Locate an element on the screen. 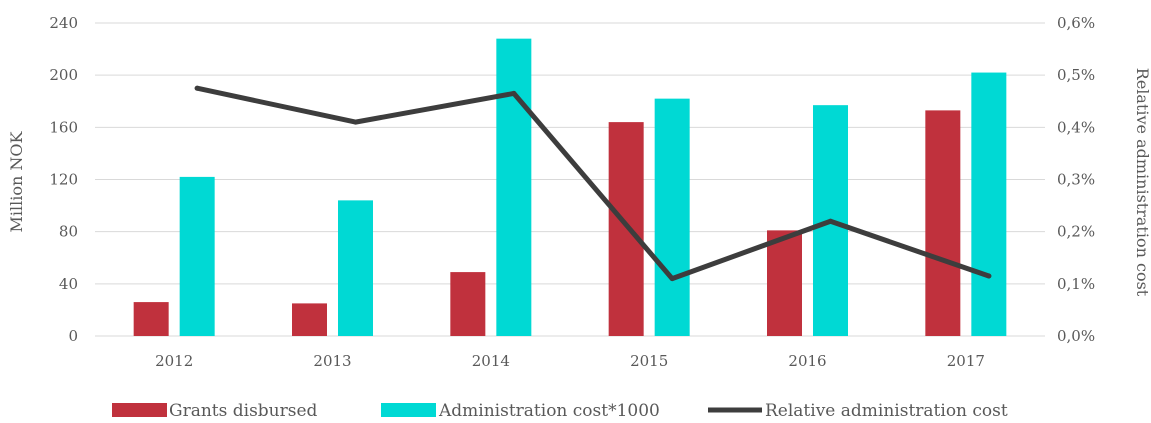 This screenshot has width=1151, height=423. y-tick-label-left: 240 is located at coordinates (63, 23).